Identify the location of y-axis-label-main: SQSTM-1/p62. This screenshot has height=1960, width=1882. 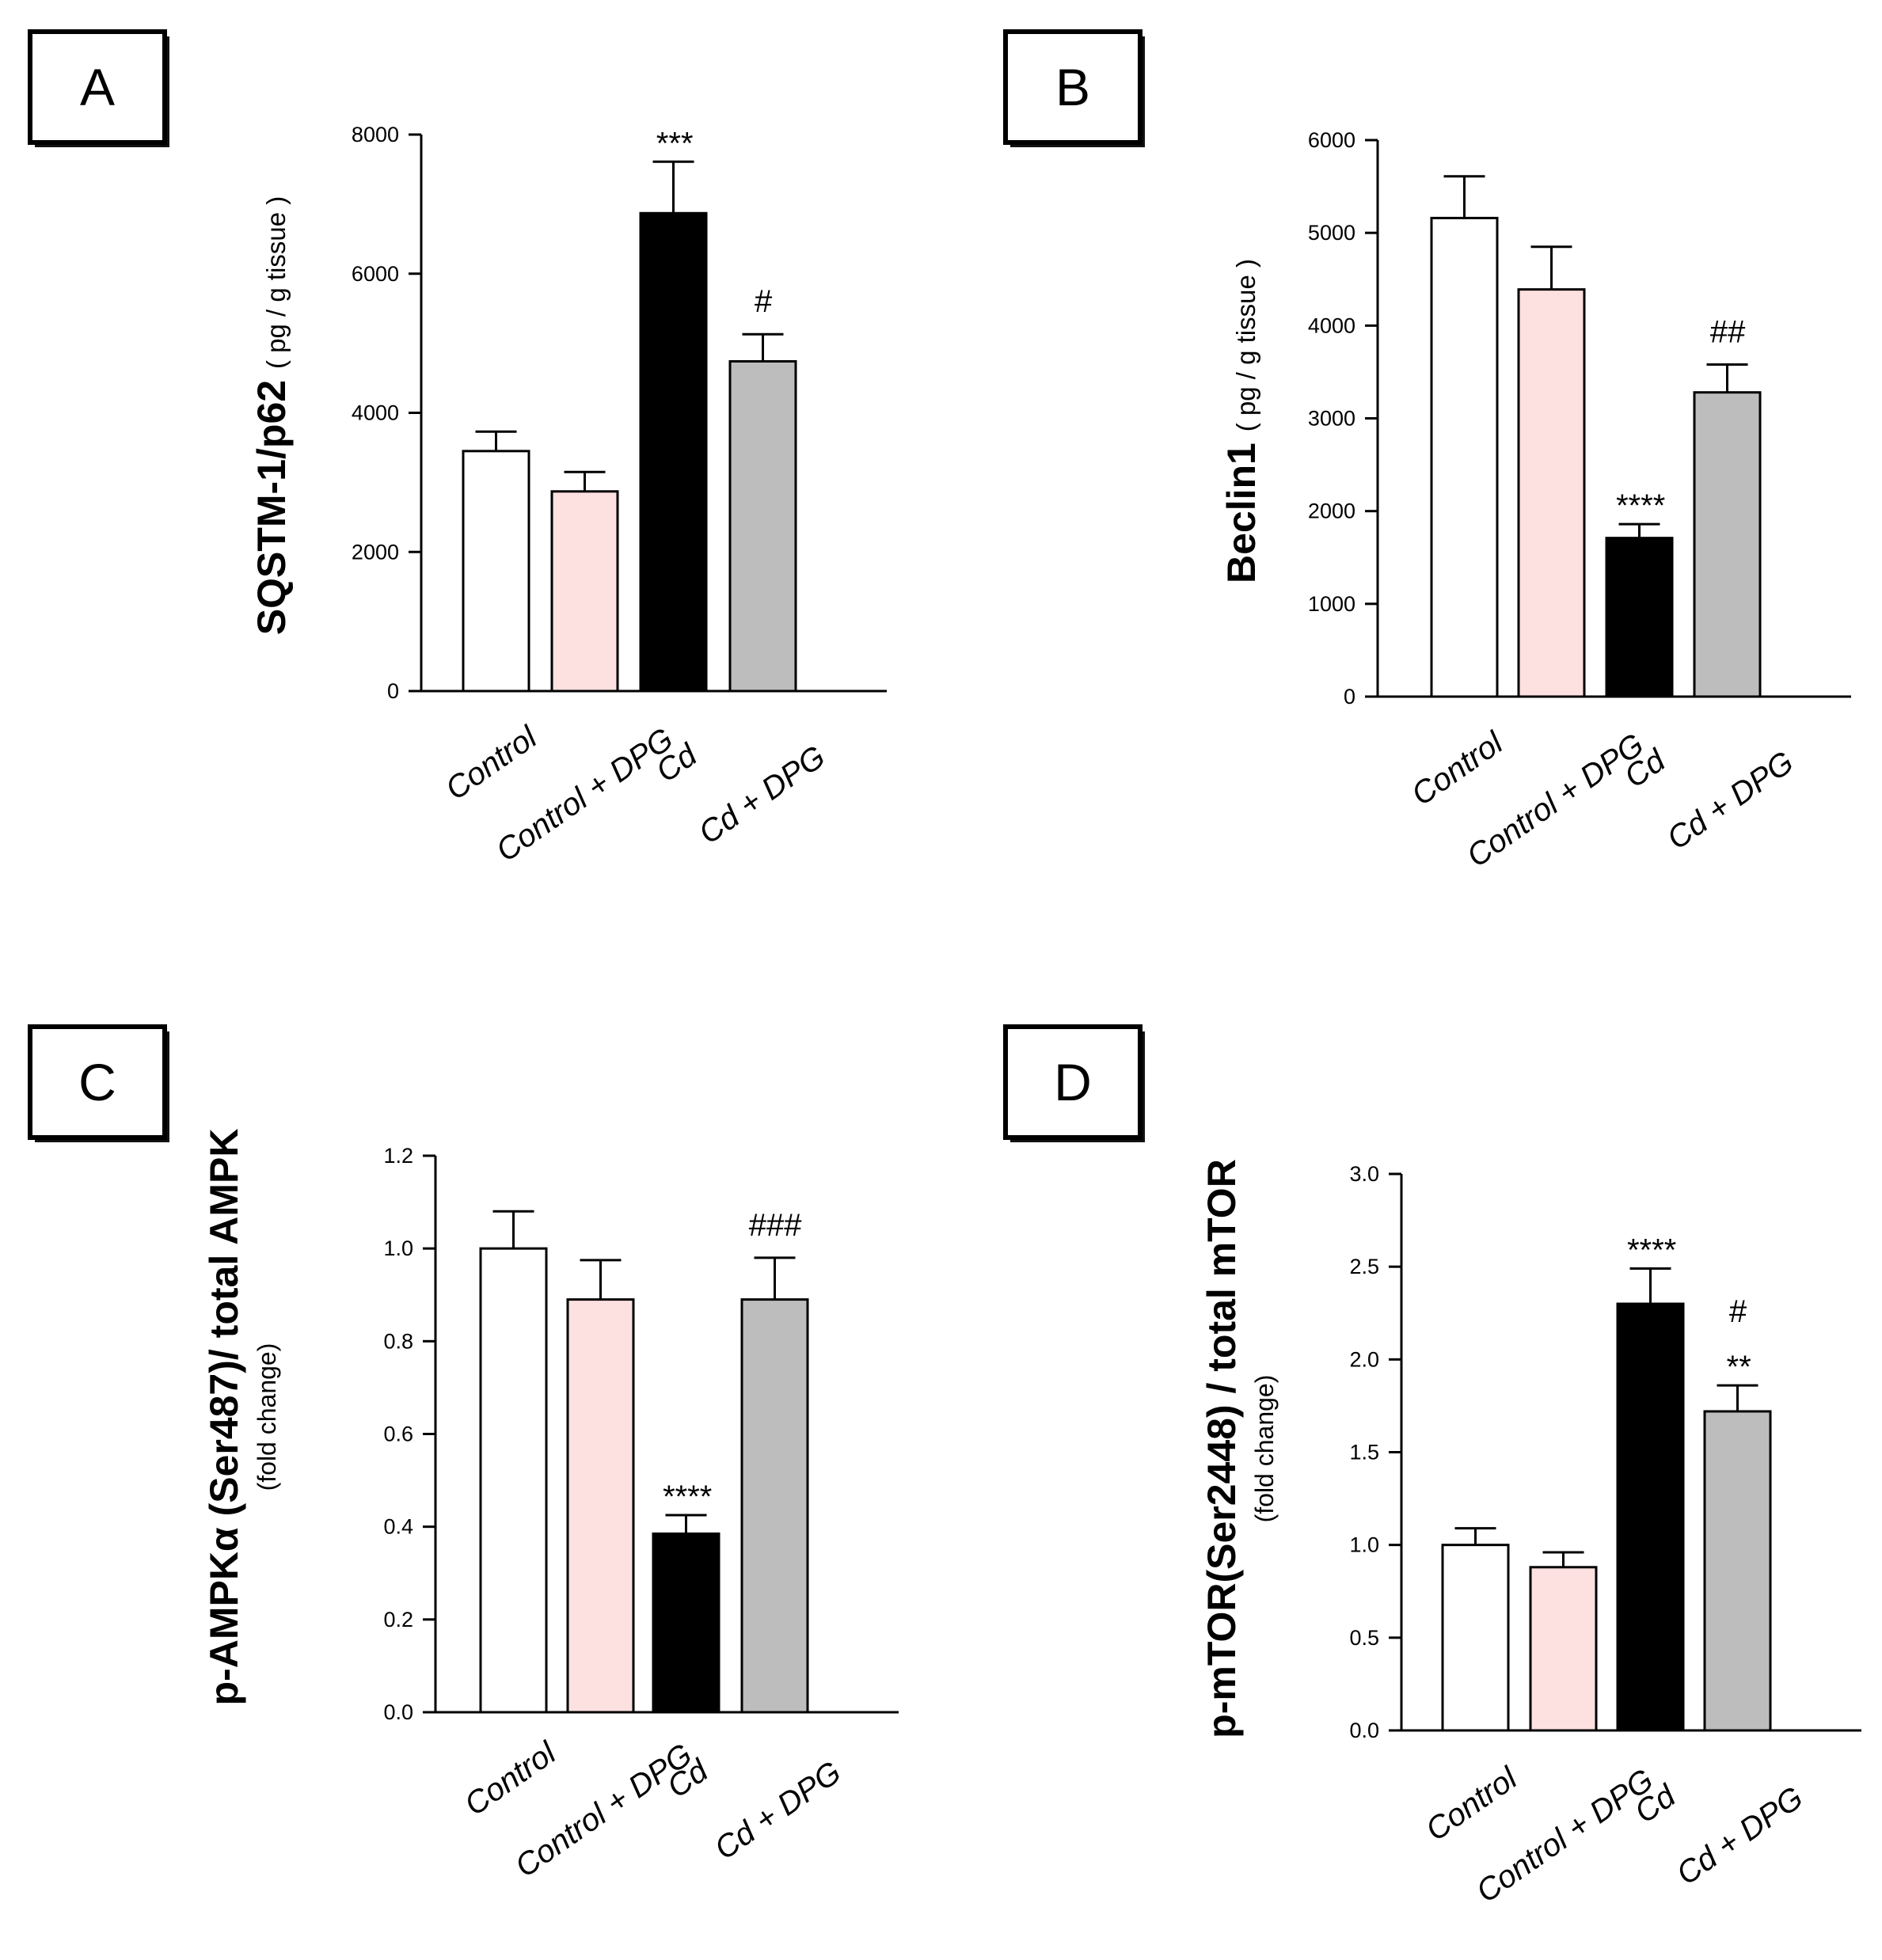
(271, 502).